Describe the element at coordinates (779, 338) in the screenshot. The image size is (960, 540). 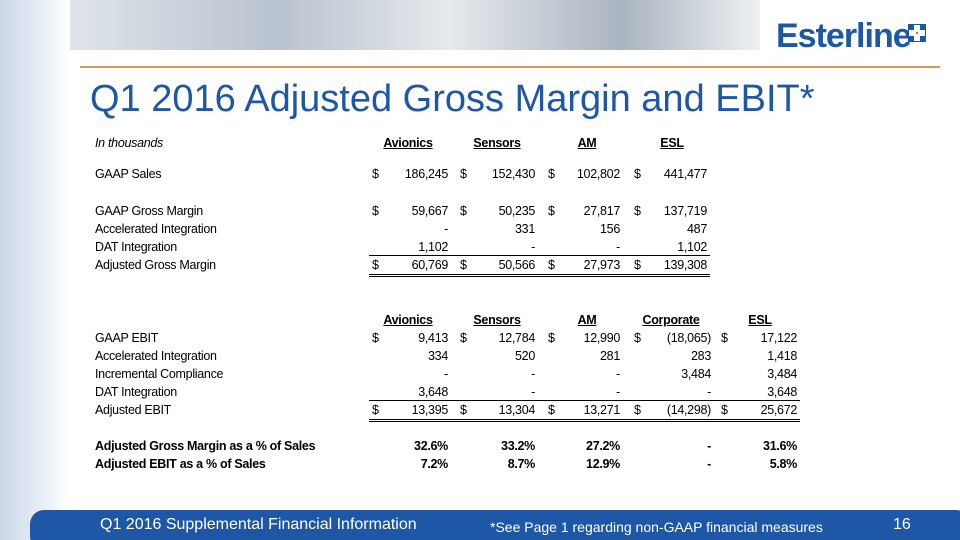
I see `cell-value: 17,122` at that location.